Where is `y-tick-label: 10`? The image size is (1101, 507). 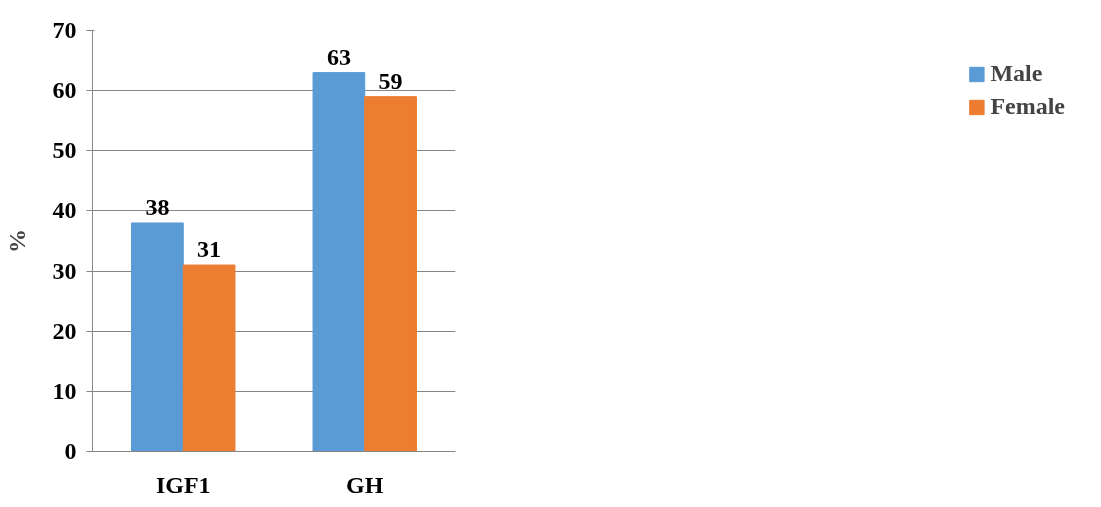
y-tick-label: 10 is located at coordinates (64, 390).